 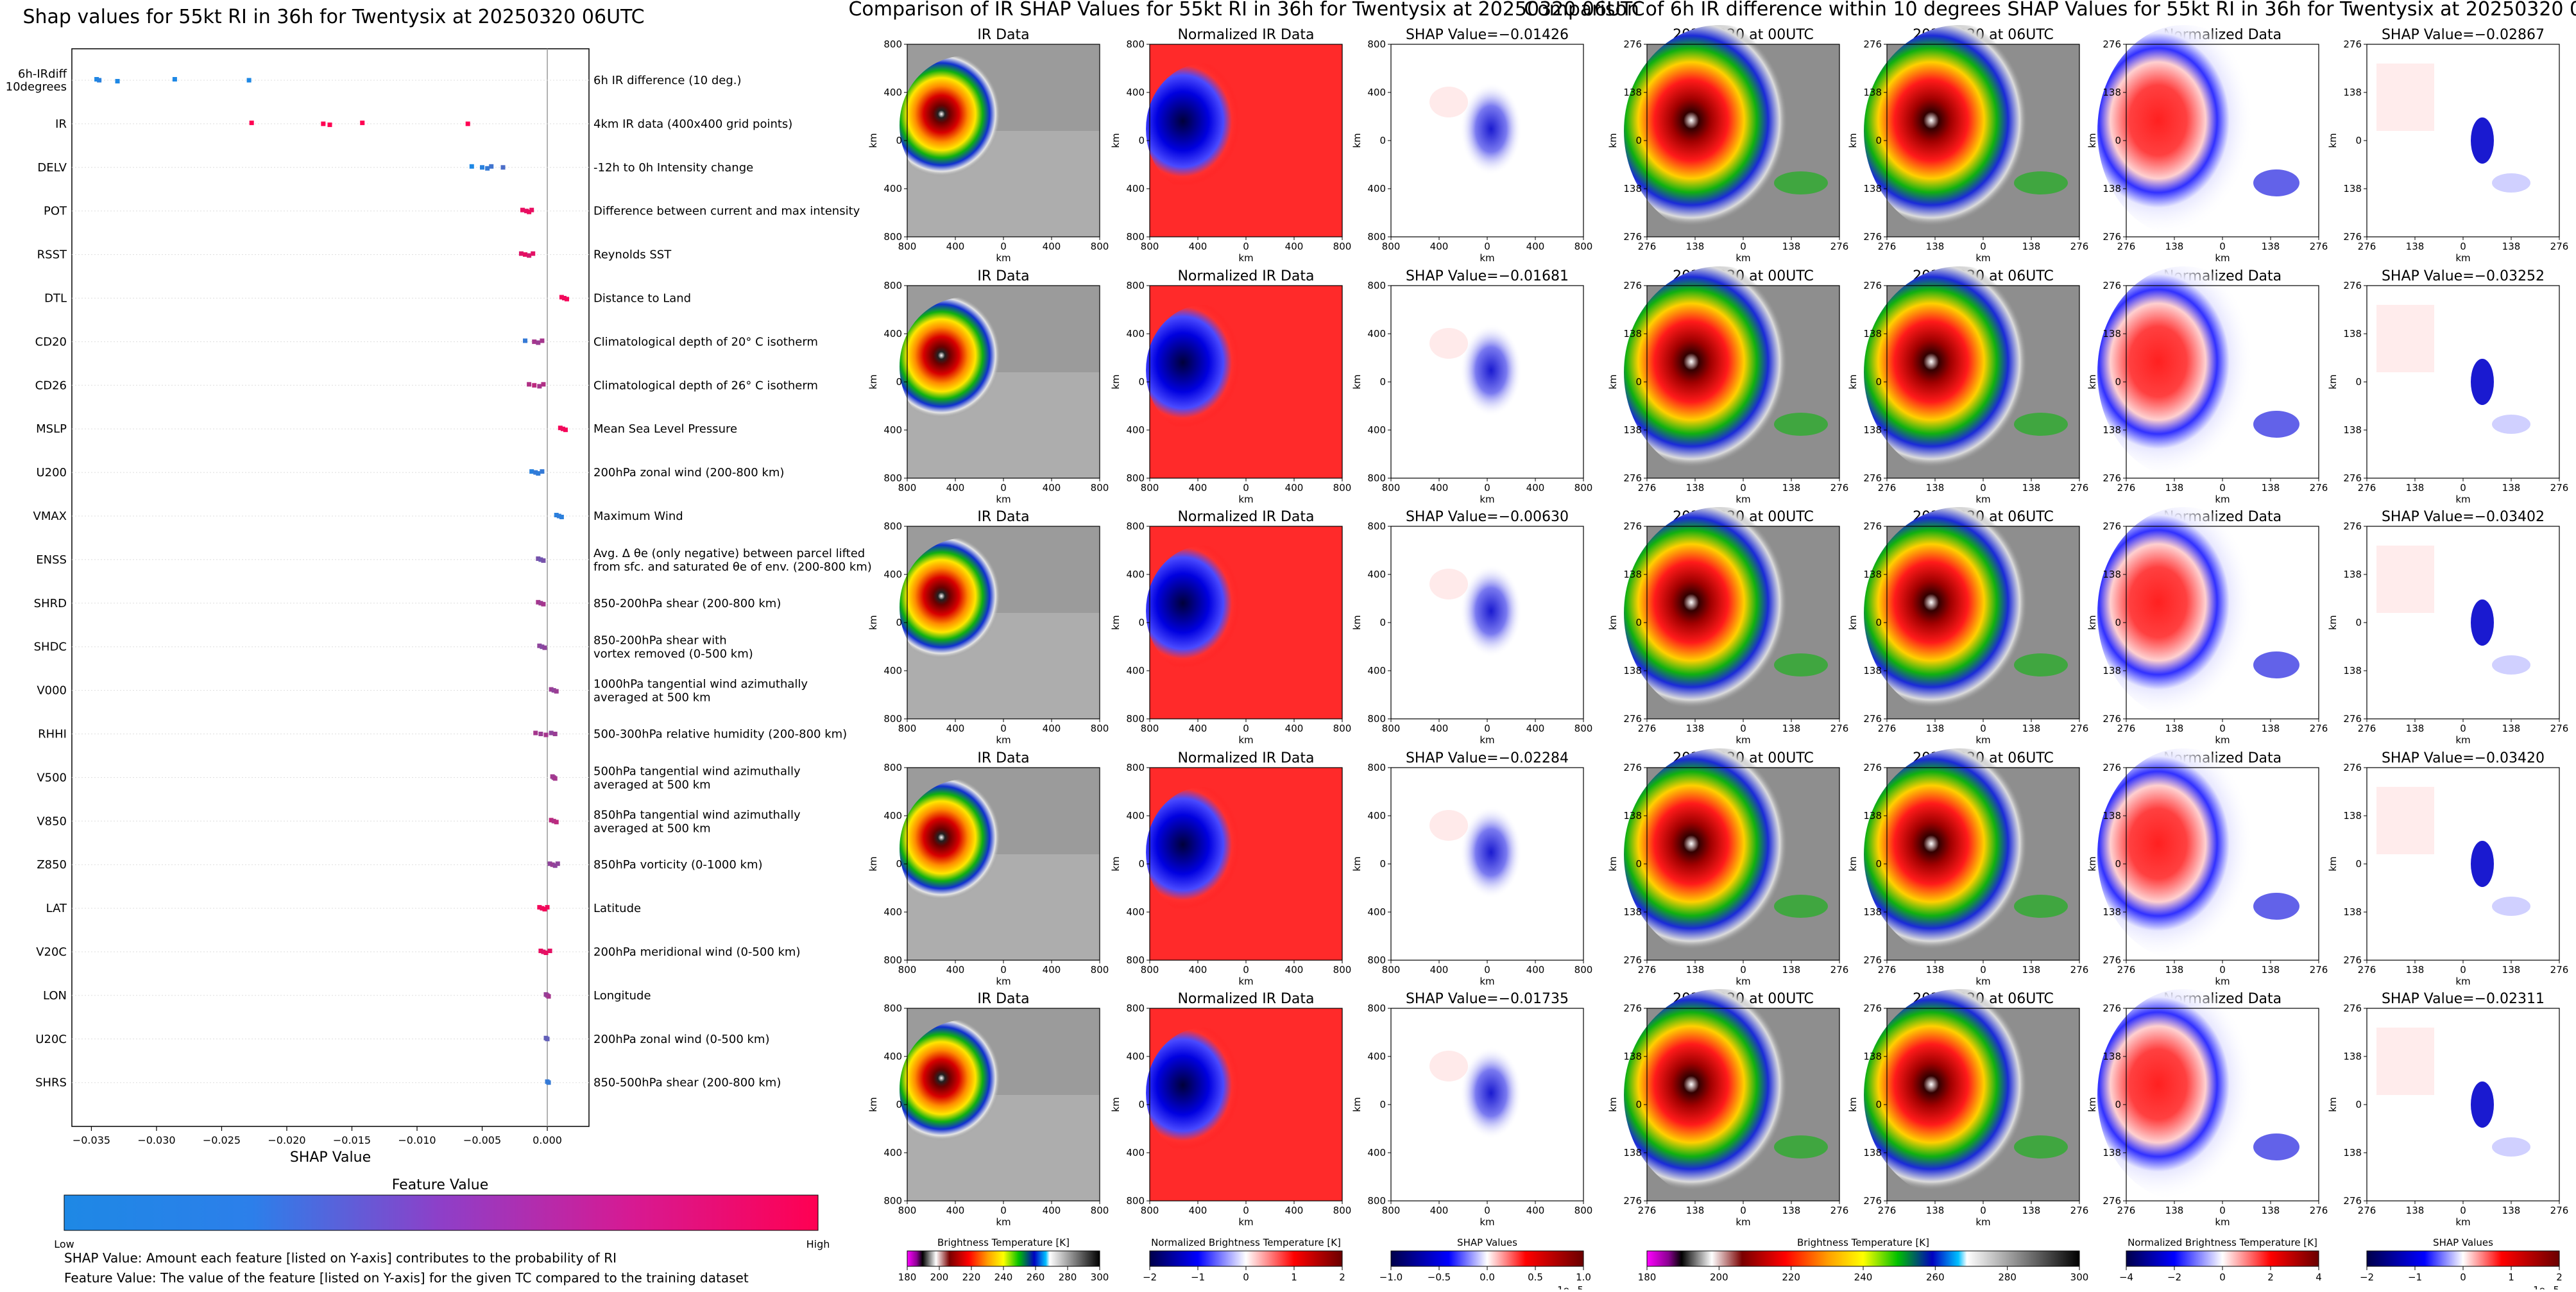 What do you see at coordinates (2174, 1277) in the screenshot?
I see `colorbar-tick-label: −2` at bounding box center [2174, 1277].